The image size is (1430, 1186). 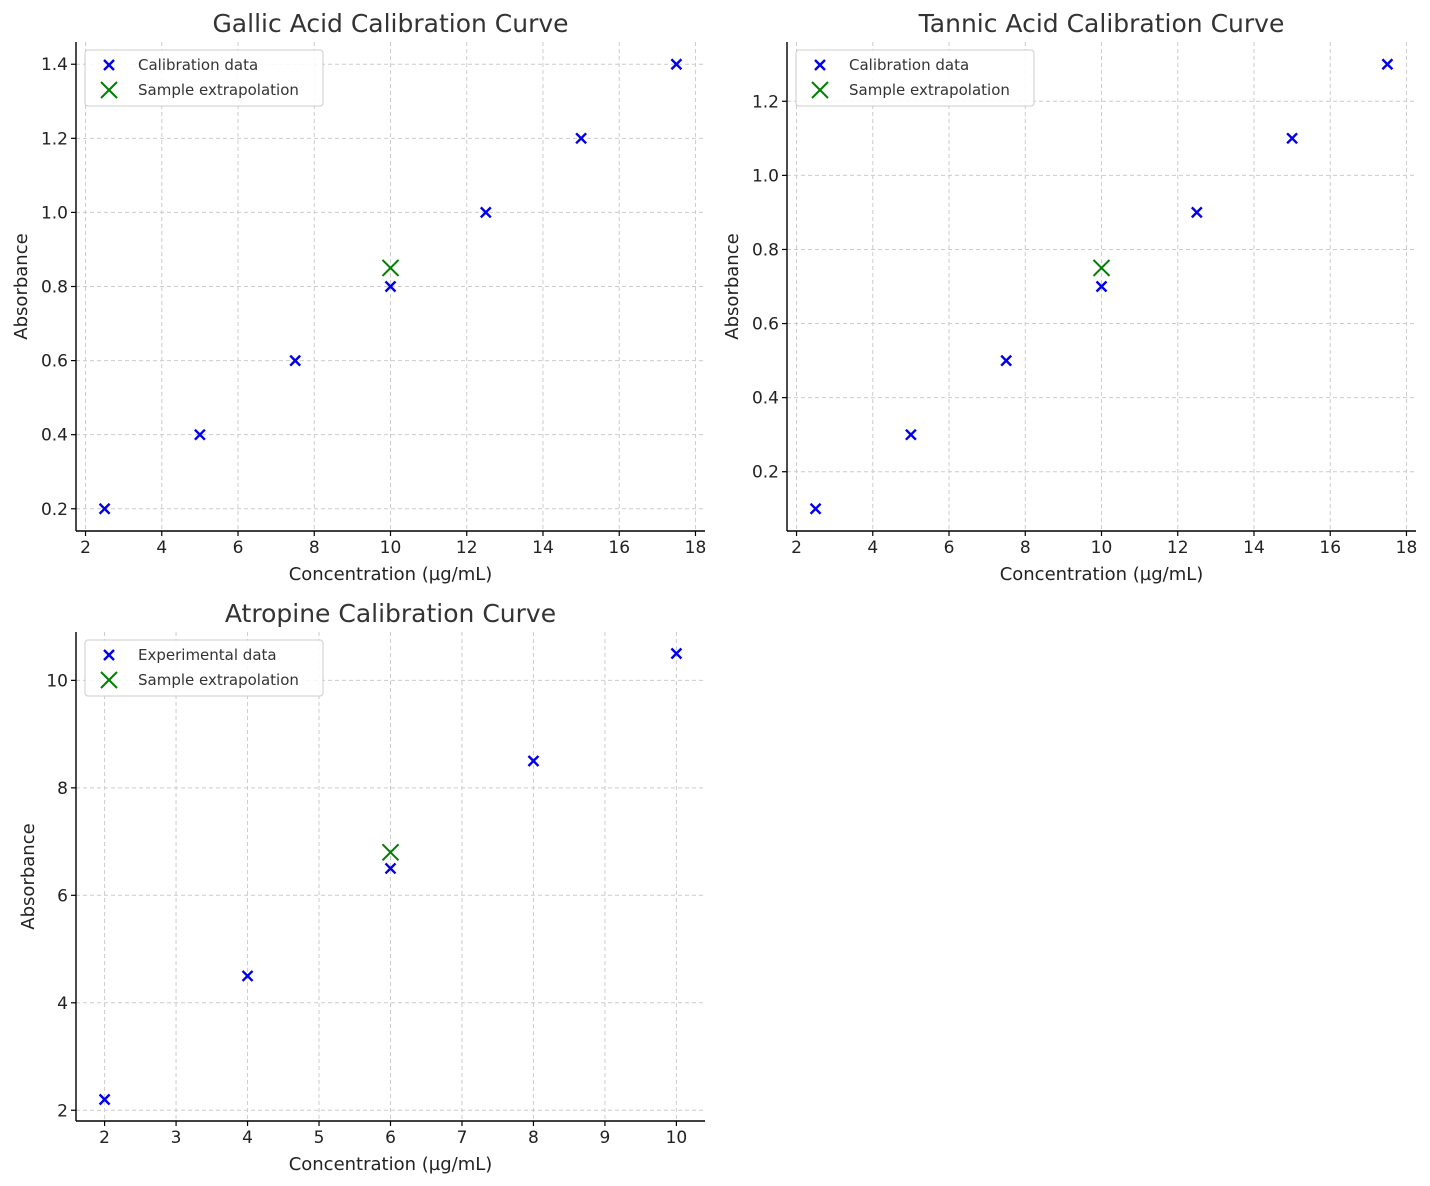 I want to click on y-tick-label: 4, so click(x=62, y=1004).